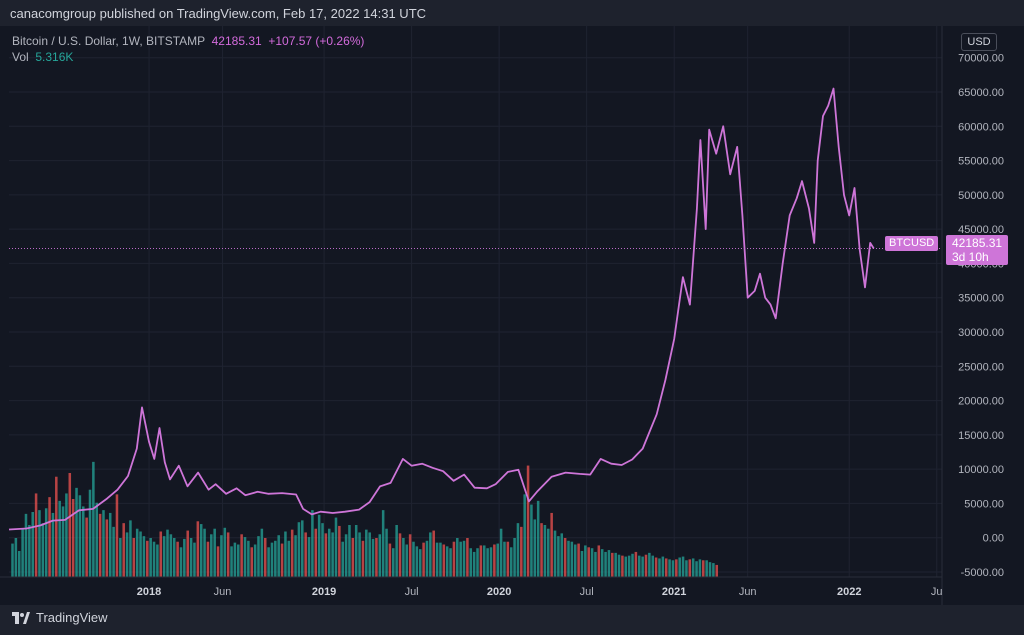  What do you see at coordinates (984, 504) in the screenshot?
I see `y-tick-label: 5000.00` at bounding box center [984, 504].